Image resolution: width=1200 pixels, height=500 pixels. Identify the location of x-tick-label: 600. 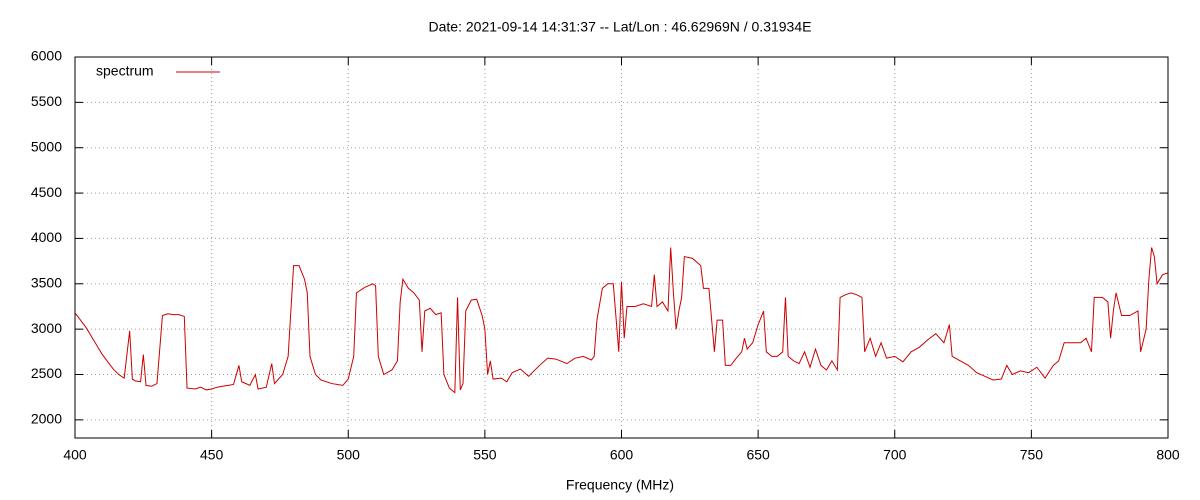
(622, 455).